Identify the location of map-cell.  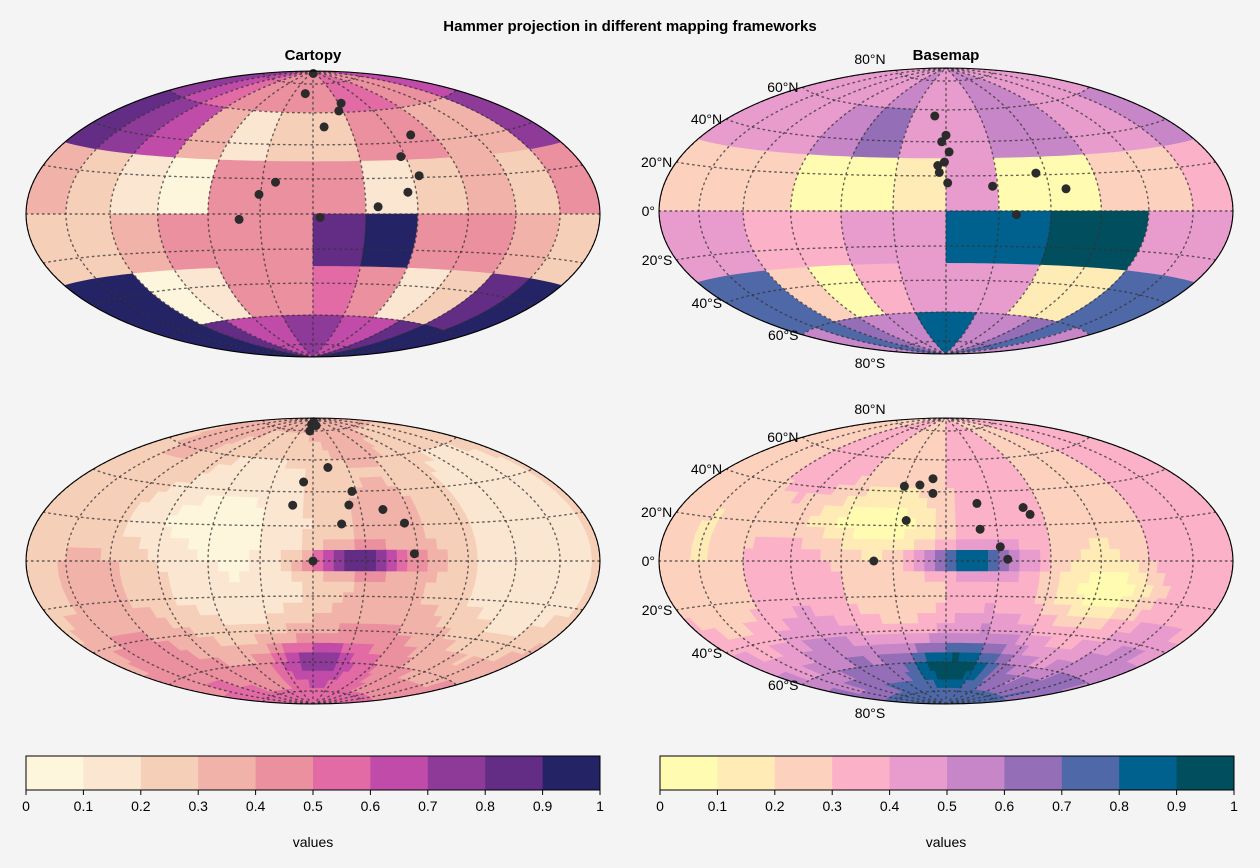
(286, 187).